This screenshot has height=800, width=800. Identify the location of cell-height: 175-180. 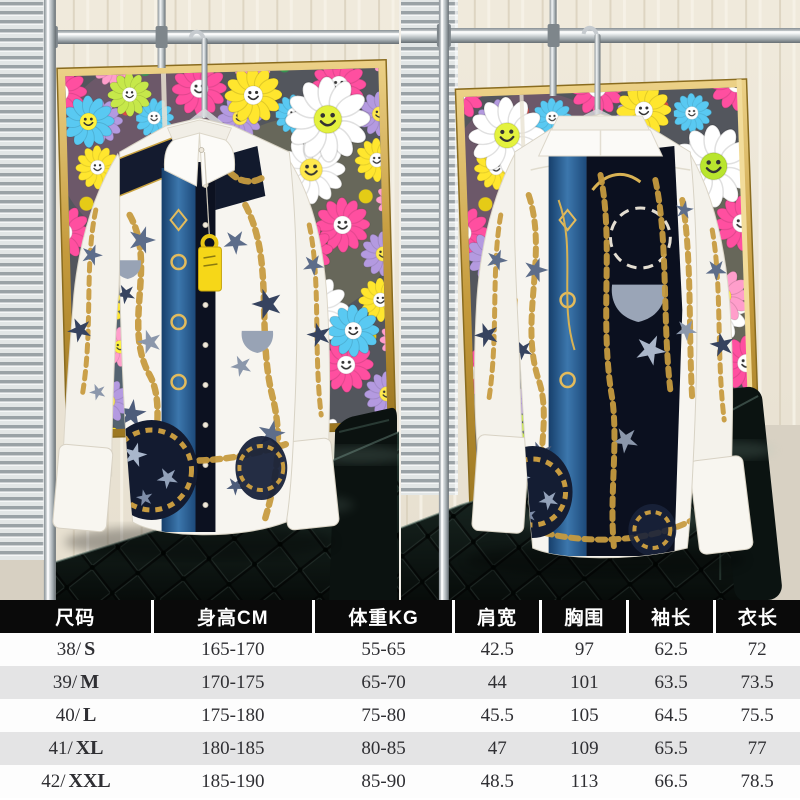
(233, 715).